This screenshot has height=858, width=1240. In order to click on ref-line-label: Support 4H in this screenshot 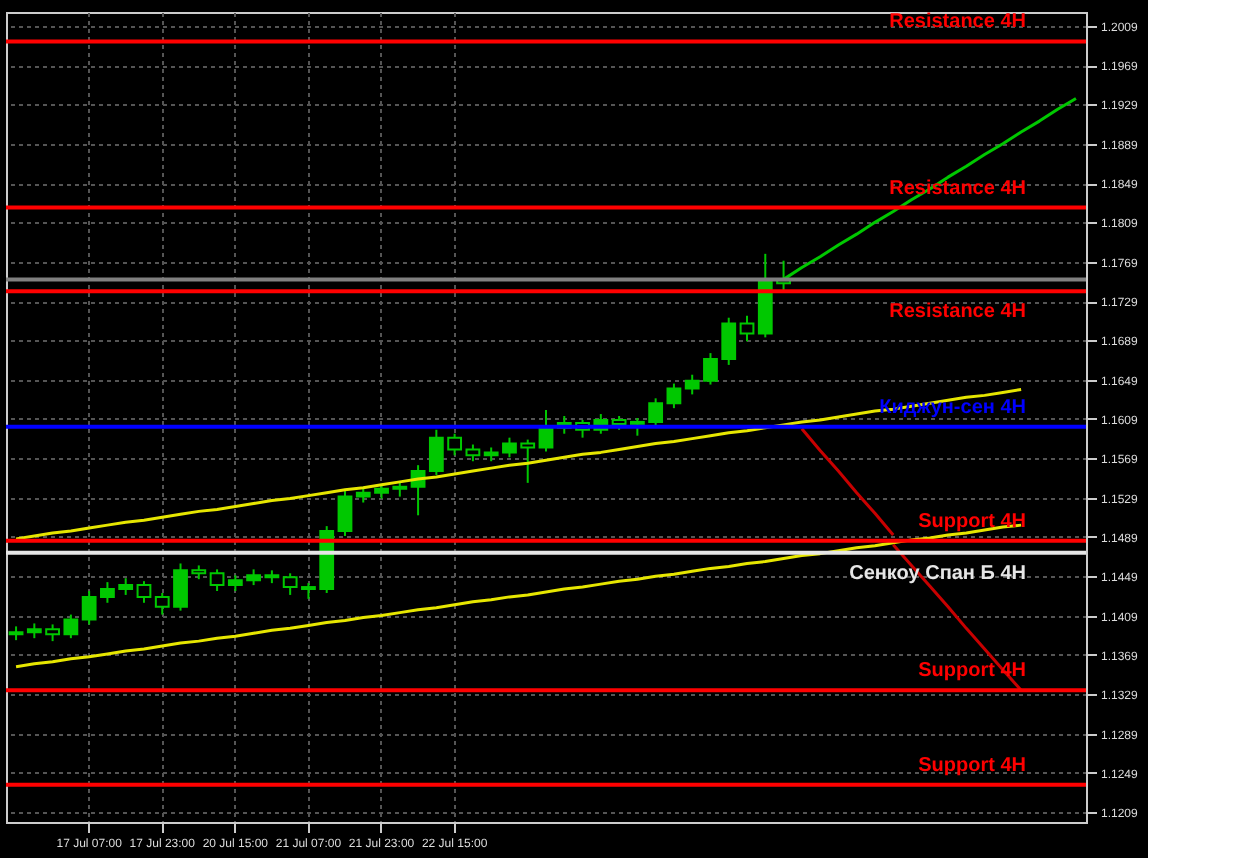, I will do `click(972, 765)`.